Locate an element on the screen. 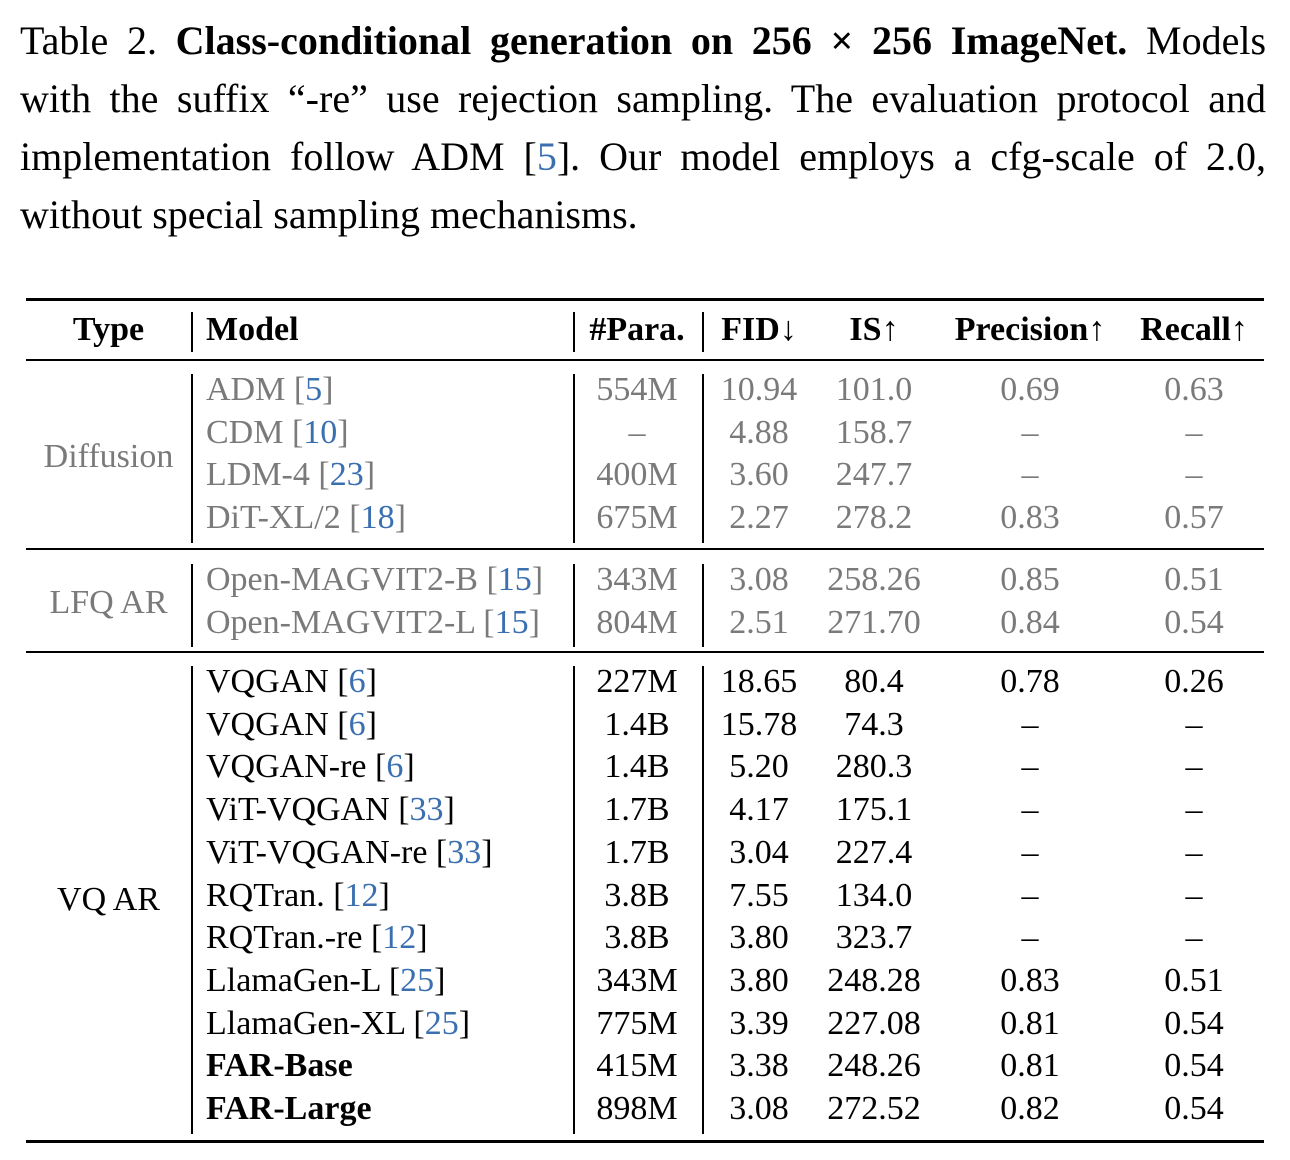 This screenshot has width=1290, height=1160. model-name-text: LDM-4 [ is located at coordinates (268, 475).